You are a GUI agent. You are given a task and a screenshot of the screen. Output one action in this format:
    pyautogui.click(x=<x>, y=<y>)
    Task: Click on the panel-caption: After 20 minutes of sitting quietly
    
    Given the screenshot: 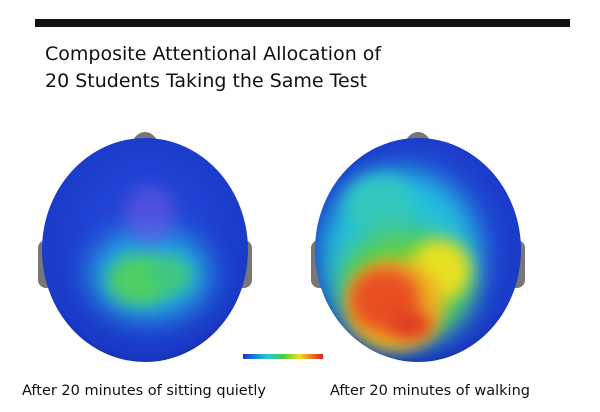 What is the action you would take?
    pyautogui.click(x=144, y=391)
    